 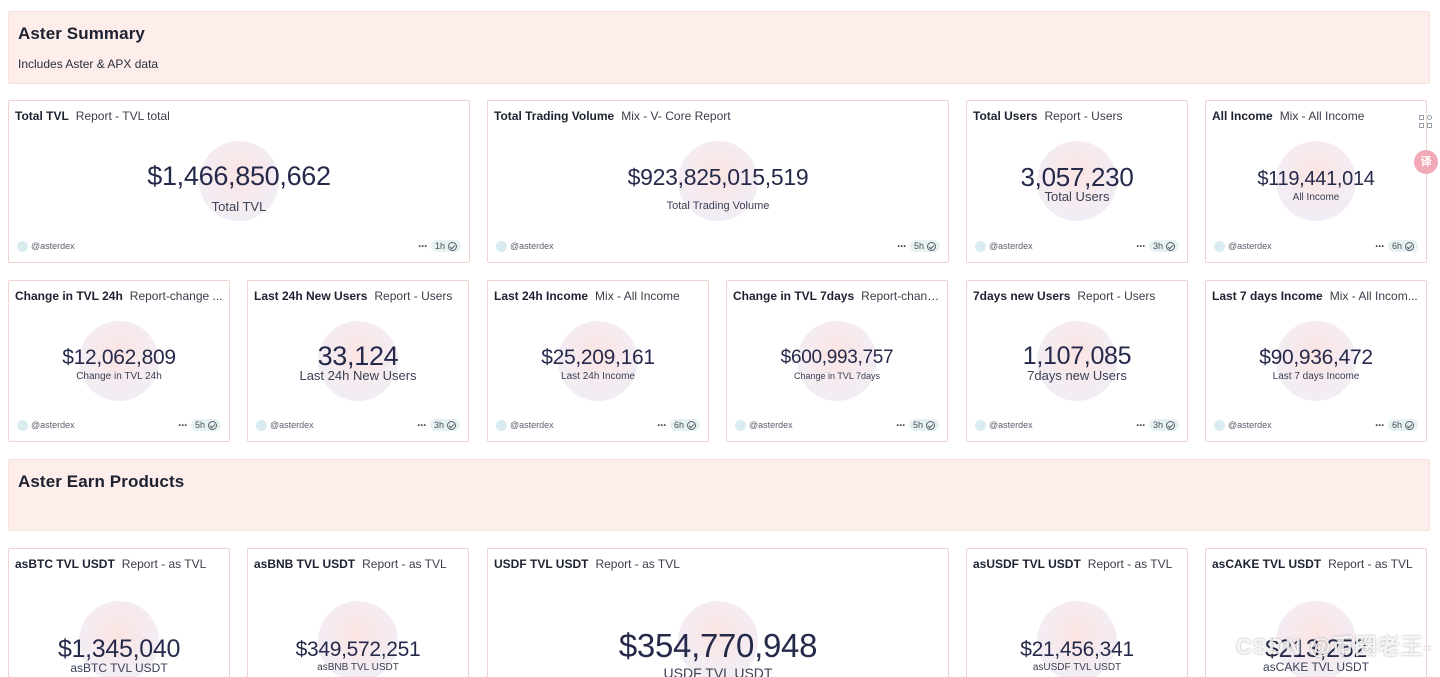 I want to click on card-name: asBTC TVL USDT, so click(x=65, y=564).